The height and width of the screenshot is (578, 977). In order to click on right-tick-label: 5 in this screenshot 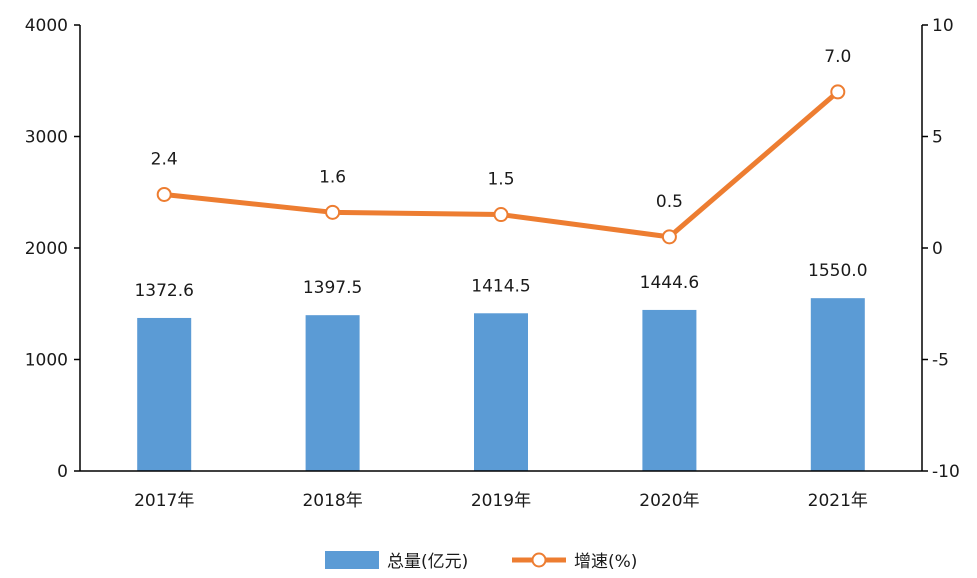, I will do `click(937, 138)`.